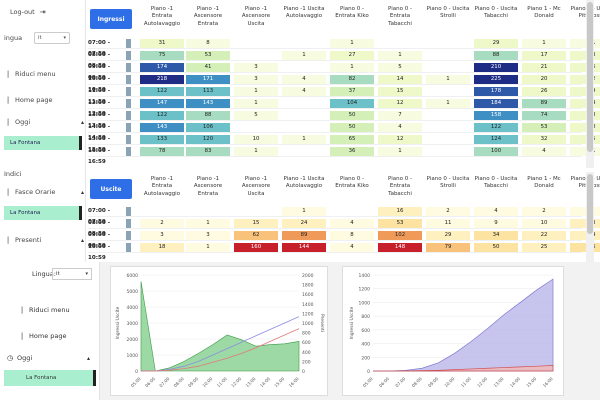  Describe the element at coordinates (352, 115) in the screenshot. I see `table-cell: 50` at that location.